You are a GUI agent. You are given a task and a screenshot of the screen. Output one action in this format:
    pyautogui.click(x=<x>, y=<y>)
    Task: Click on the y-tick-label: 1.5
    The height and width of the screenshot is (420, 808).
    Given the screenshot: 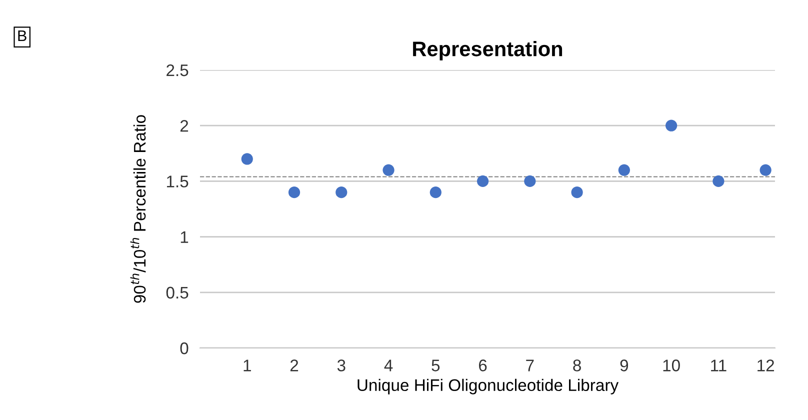 What is the action you would take?
    pyautogui.click(x=177, y=182)
    